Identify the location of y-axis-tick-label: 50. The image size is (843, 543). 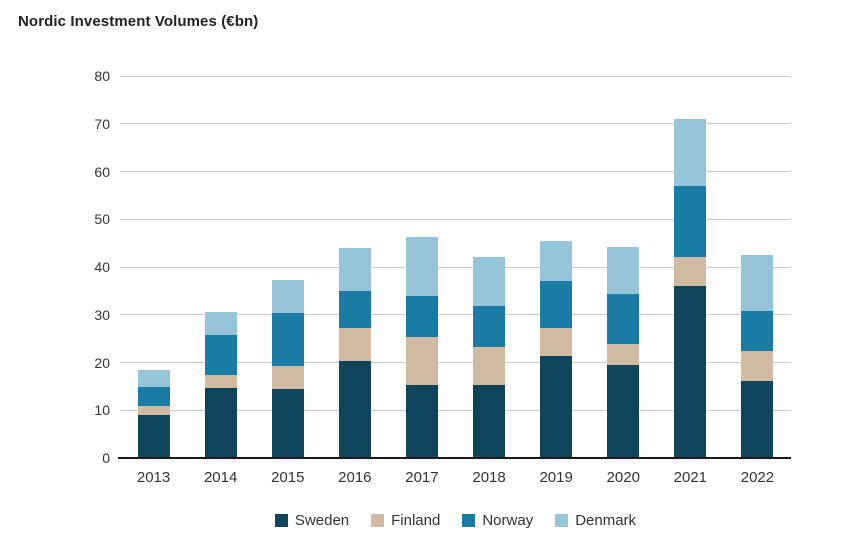
(102, 219).